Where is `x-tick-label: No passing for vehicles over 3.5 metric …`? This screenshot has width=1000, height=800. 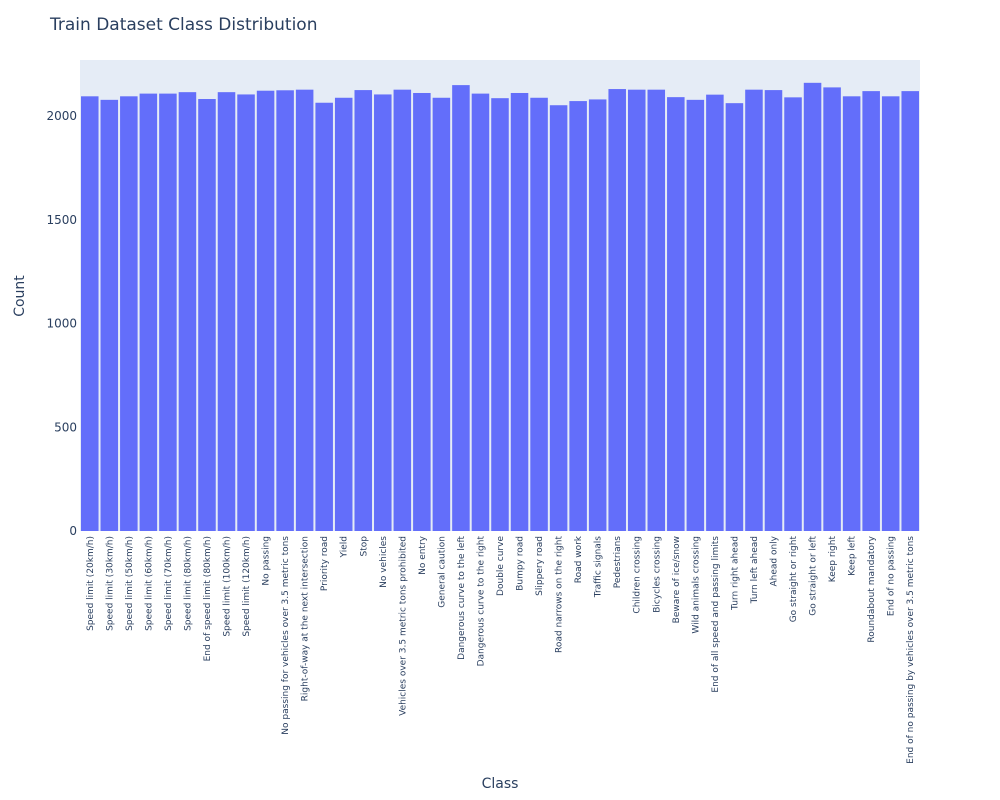 x-tick-label: No passing for vehicles over 3.5 metric … is located at coordinates (286, 635).